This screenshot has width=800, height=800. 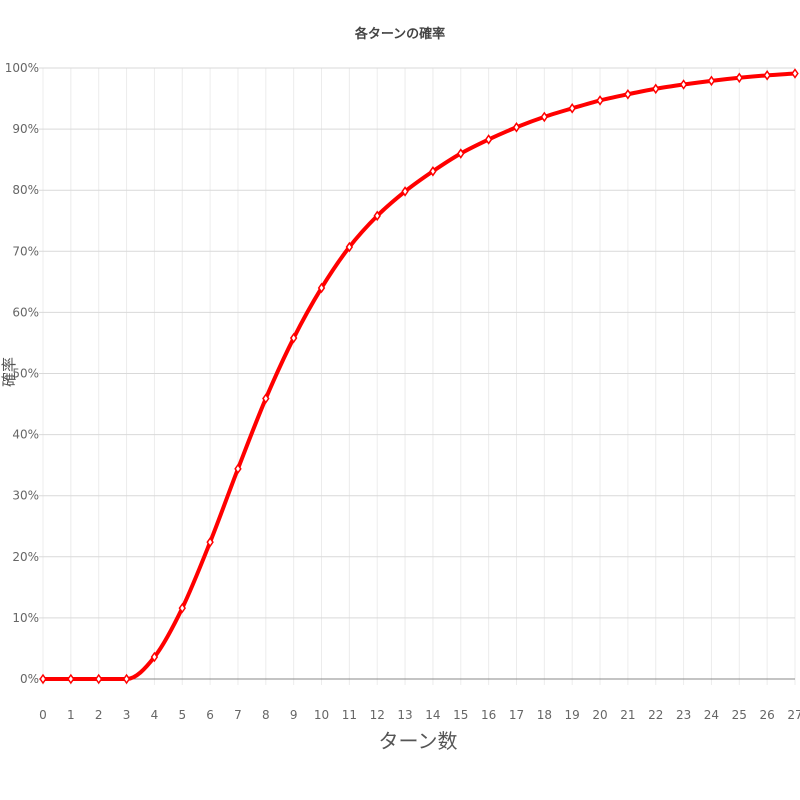 I want to click on x-tick-label: 27, so click(x=793, y=715).